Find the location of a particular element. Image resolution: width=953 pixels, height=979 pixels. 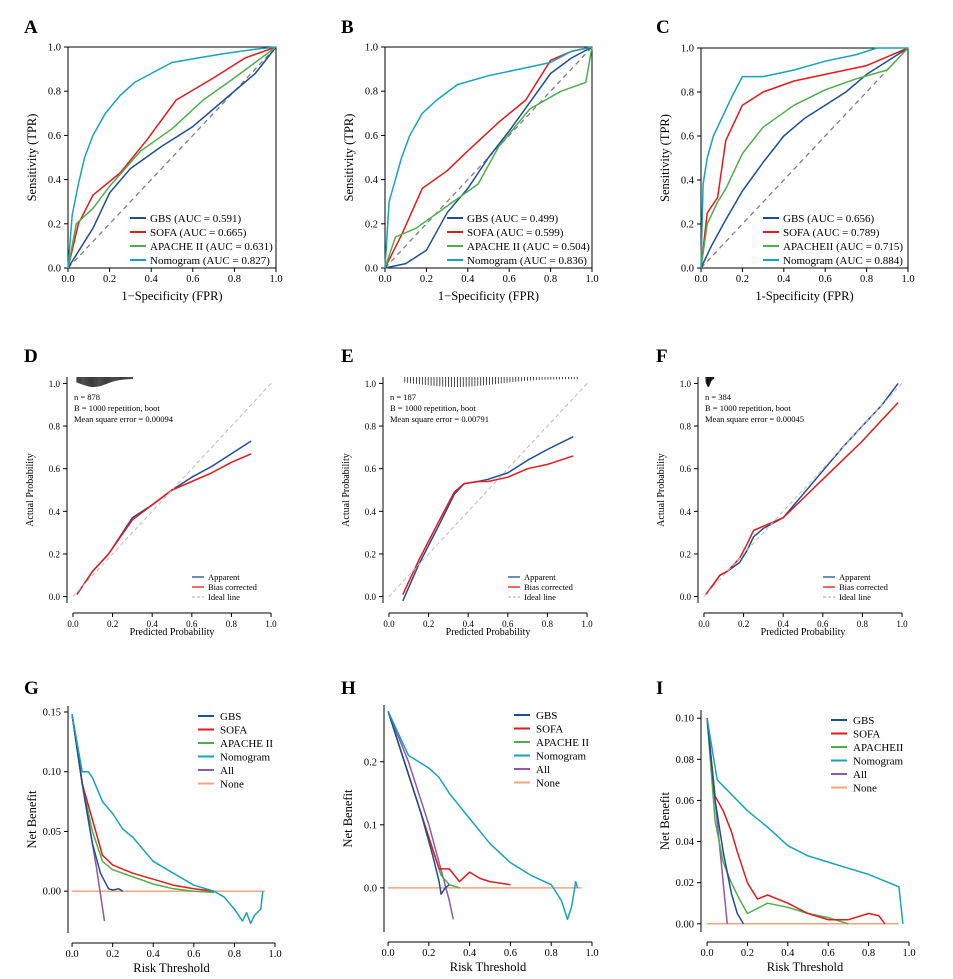

series-all is located at coordinates (421, 815).